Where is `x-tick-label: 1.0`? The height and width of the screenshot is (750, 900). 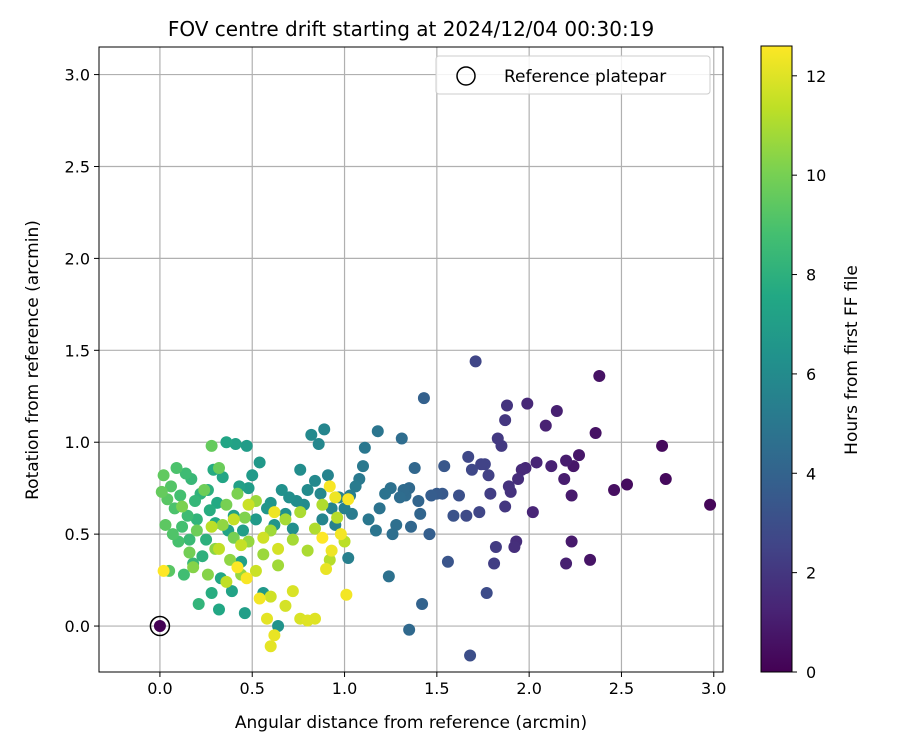
x-tick-label: 1.0 is located at coordinates (344, 688).